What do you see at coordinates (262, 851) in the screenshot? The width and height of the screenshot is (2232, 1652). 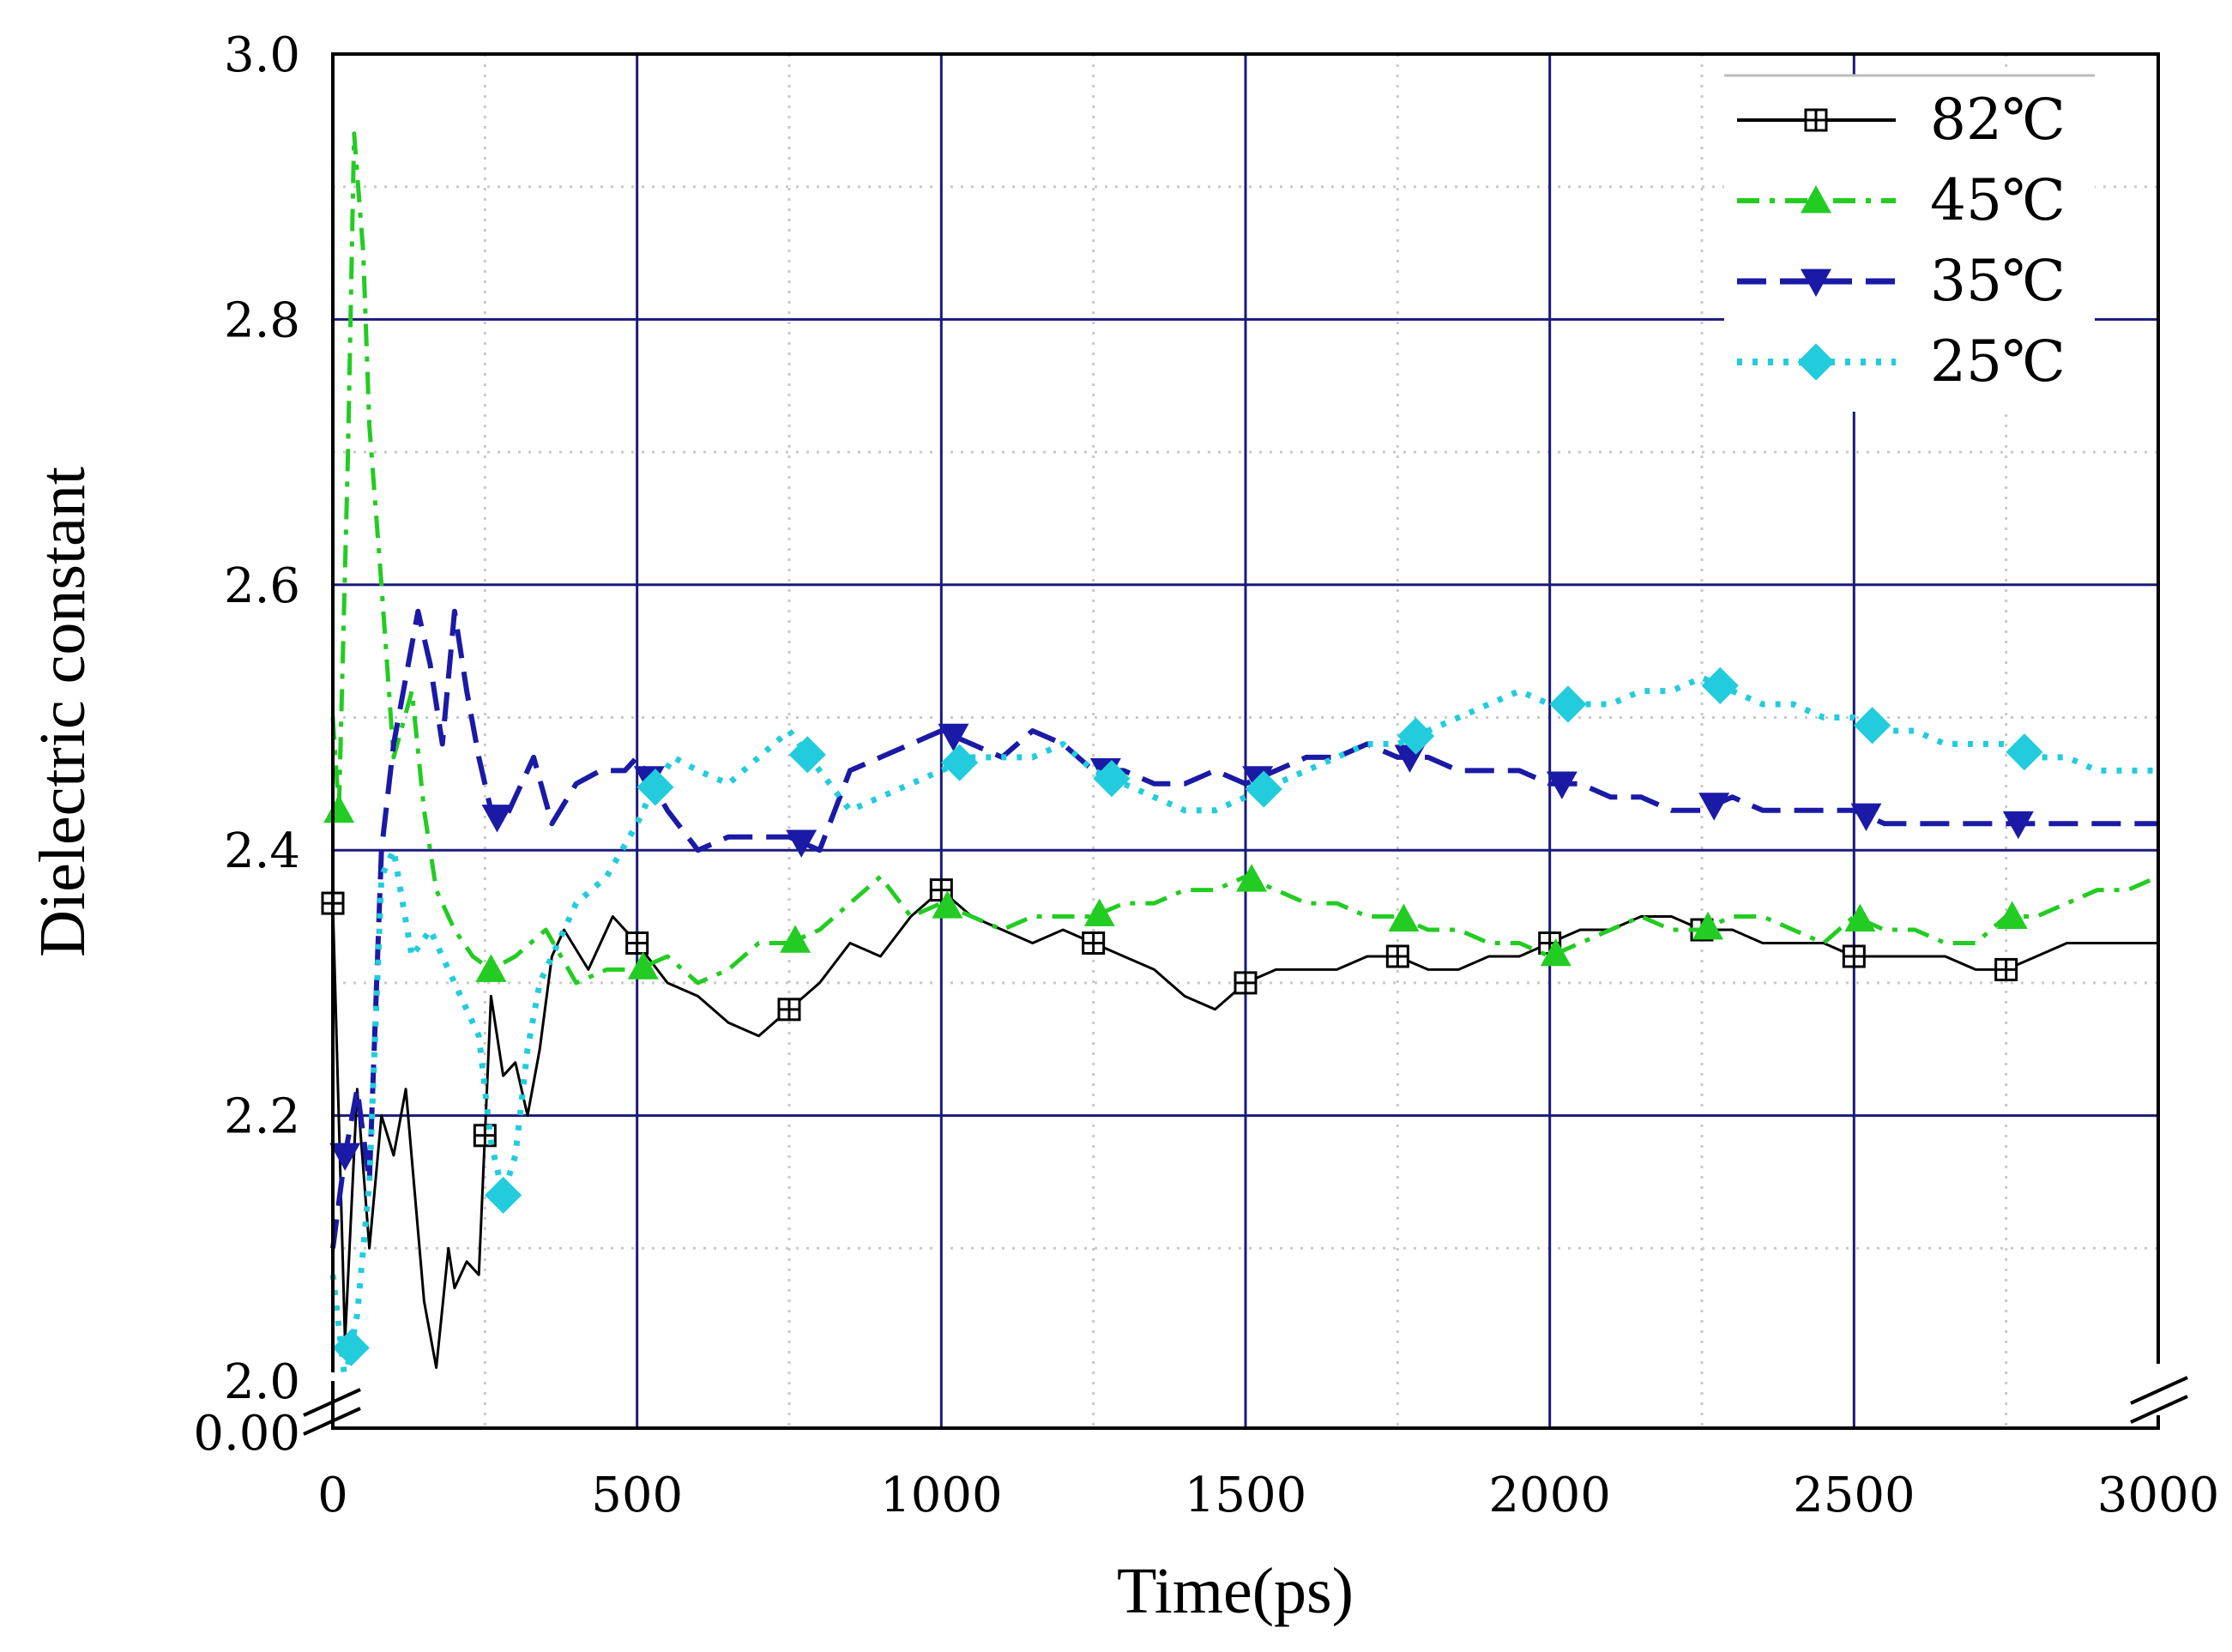 I see `y-tick-label-2.4: 2.4` at bounding box center [262, 851].